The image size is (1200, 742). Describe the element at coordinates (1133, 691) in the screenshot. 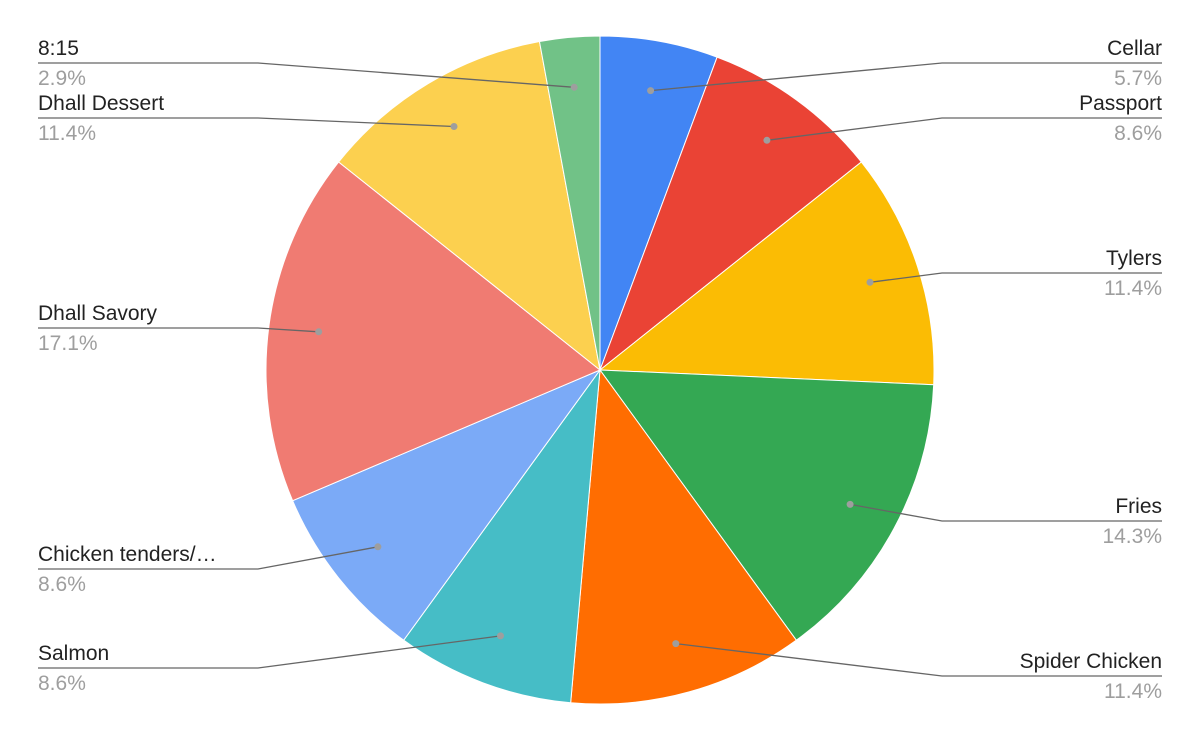

I see `slice-percent-spider-chicken: 11.4%` at that location.